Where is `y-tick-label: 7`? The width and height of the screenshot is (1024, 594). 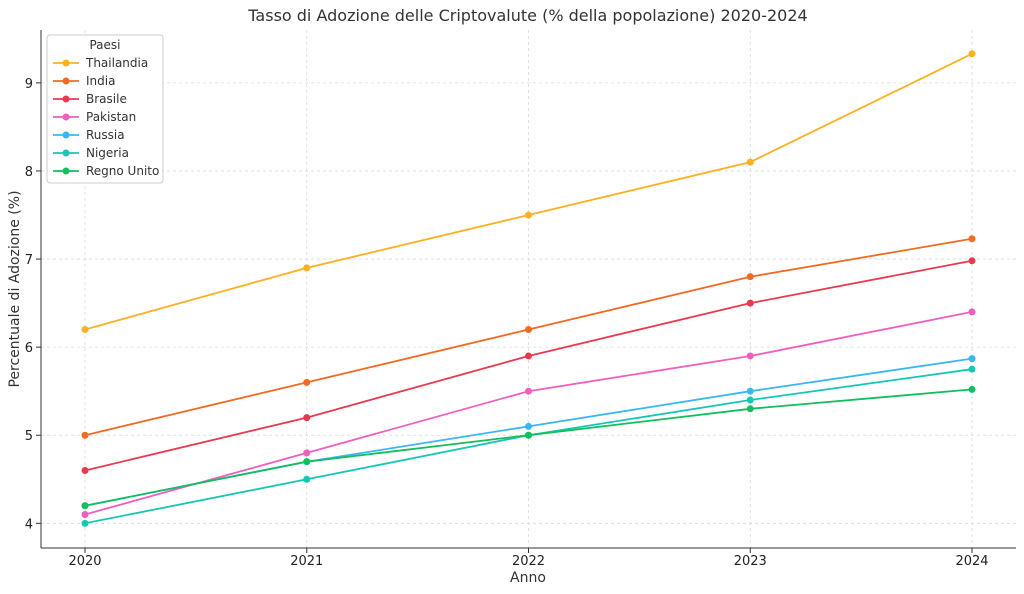 y-tick-label: 7 is located at coordinates (29, 260).